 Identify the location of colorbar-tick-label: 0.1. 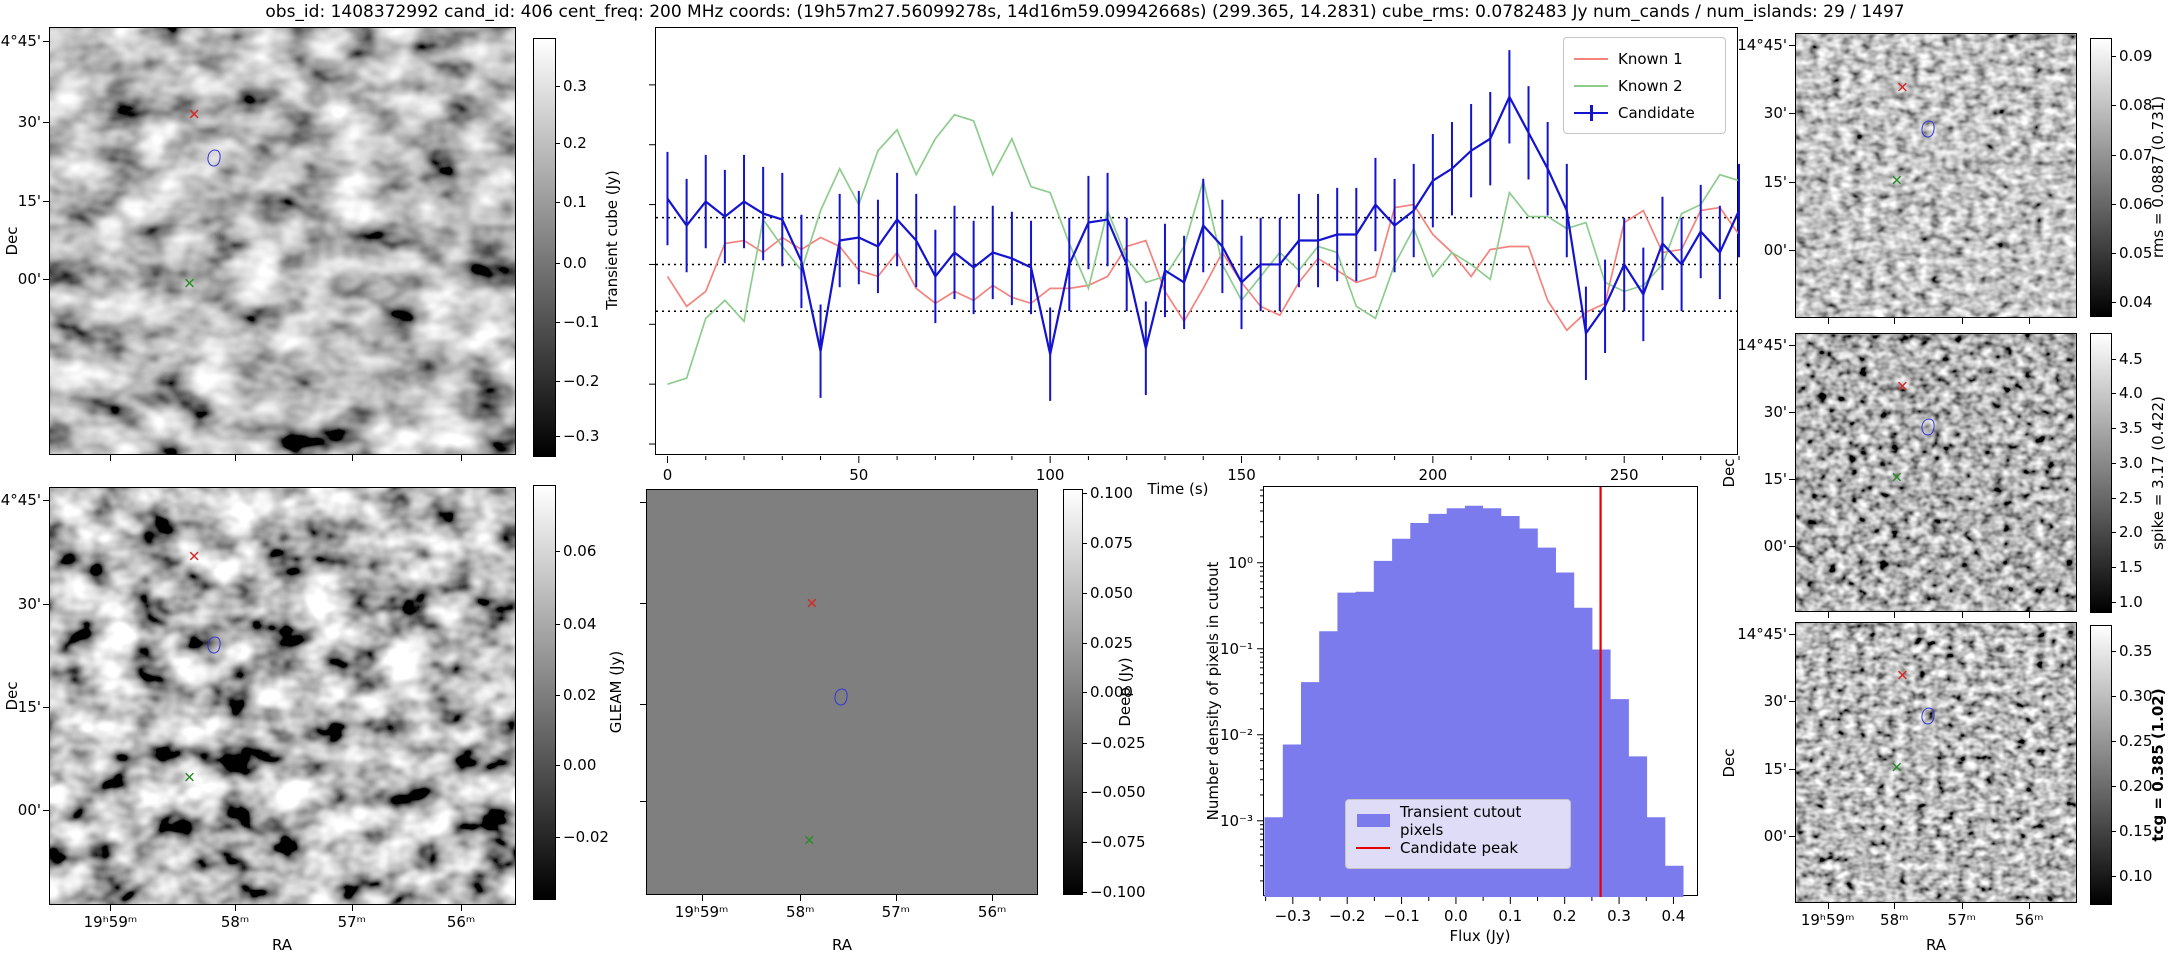
(575, 202).